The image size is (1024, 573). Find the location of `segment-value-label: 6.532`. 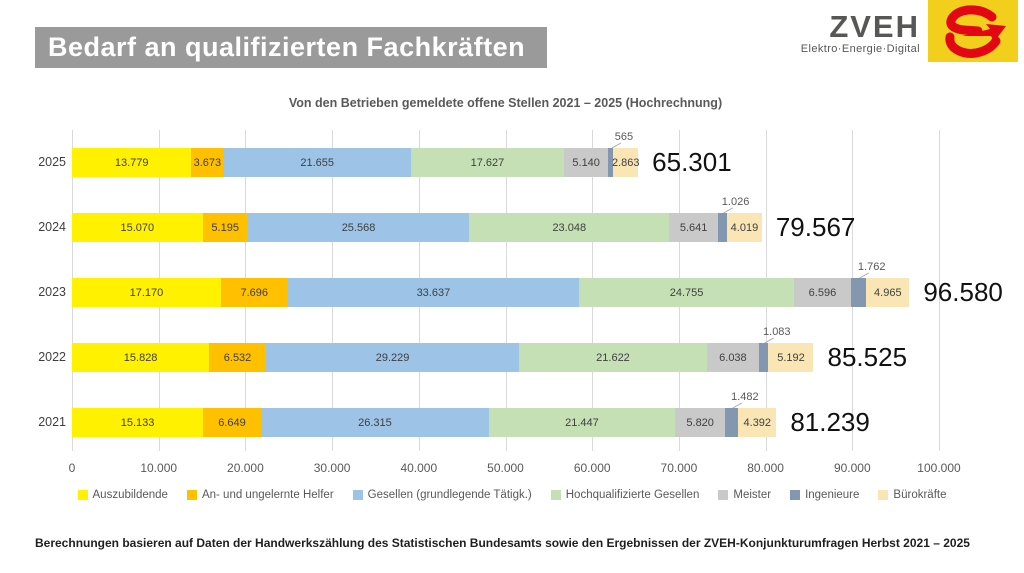

segment-value-label: 6.532 is located at coordinates (237, 357).